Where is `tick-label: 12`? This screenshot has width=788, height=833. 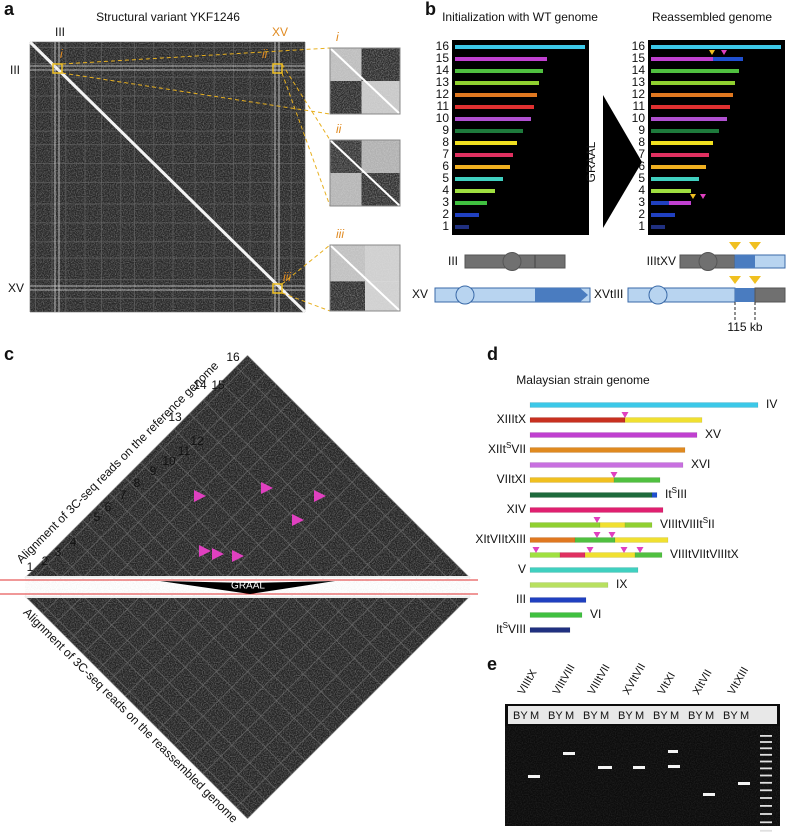
tick-label: 12 is located at coordinates (197, 441).